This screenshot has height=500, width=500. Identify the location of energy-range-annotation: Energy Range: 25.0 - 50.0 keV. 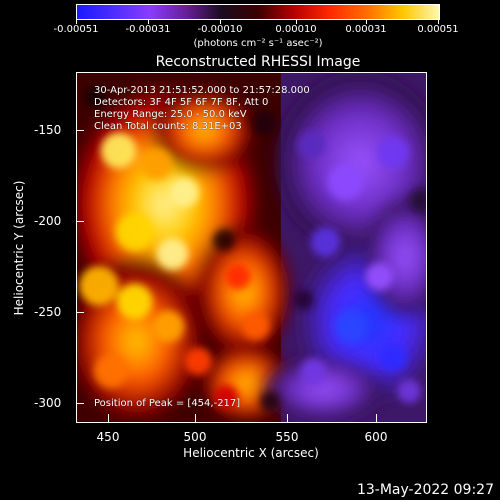
(170, 114).